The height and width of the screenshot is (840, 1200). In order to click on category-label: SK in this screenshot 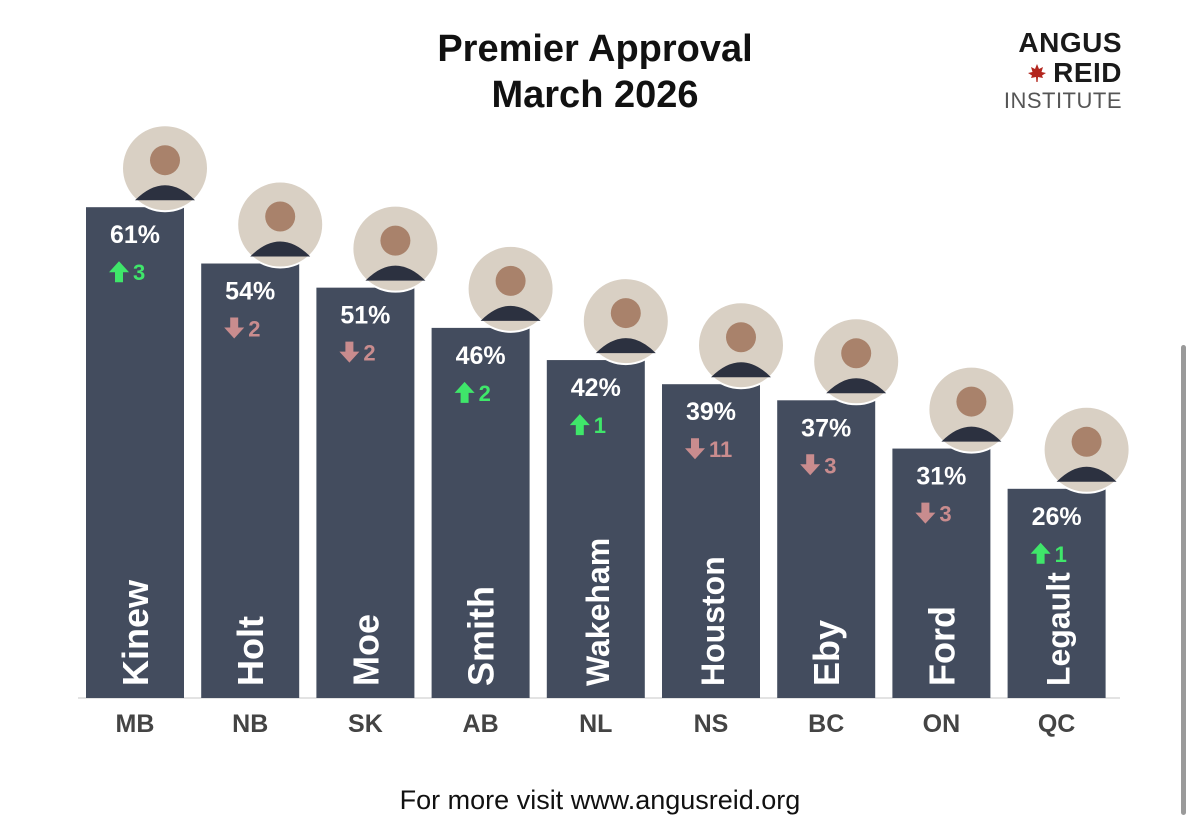, I will do `click(365, 724)`.